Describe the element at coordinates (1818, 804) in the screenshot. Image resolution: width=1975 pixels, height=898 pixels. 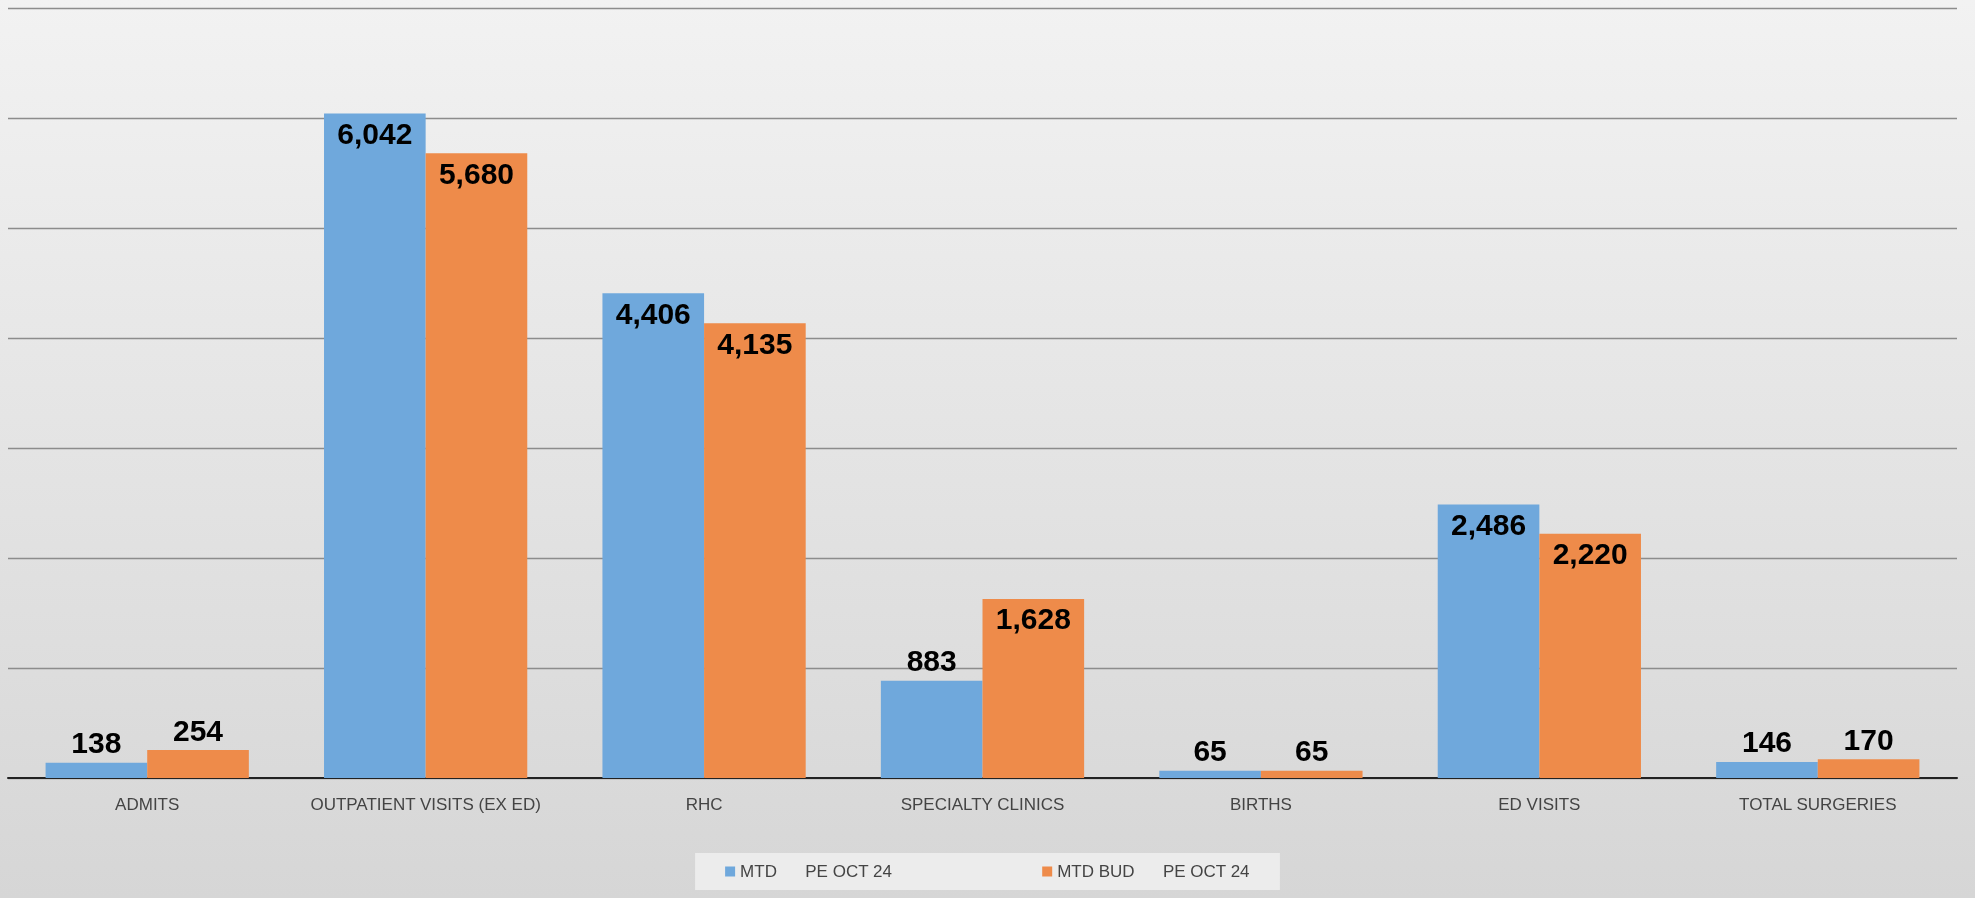
I see `x-tick-label: TOTAL SURGERIES` at that location.